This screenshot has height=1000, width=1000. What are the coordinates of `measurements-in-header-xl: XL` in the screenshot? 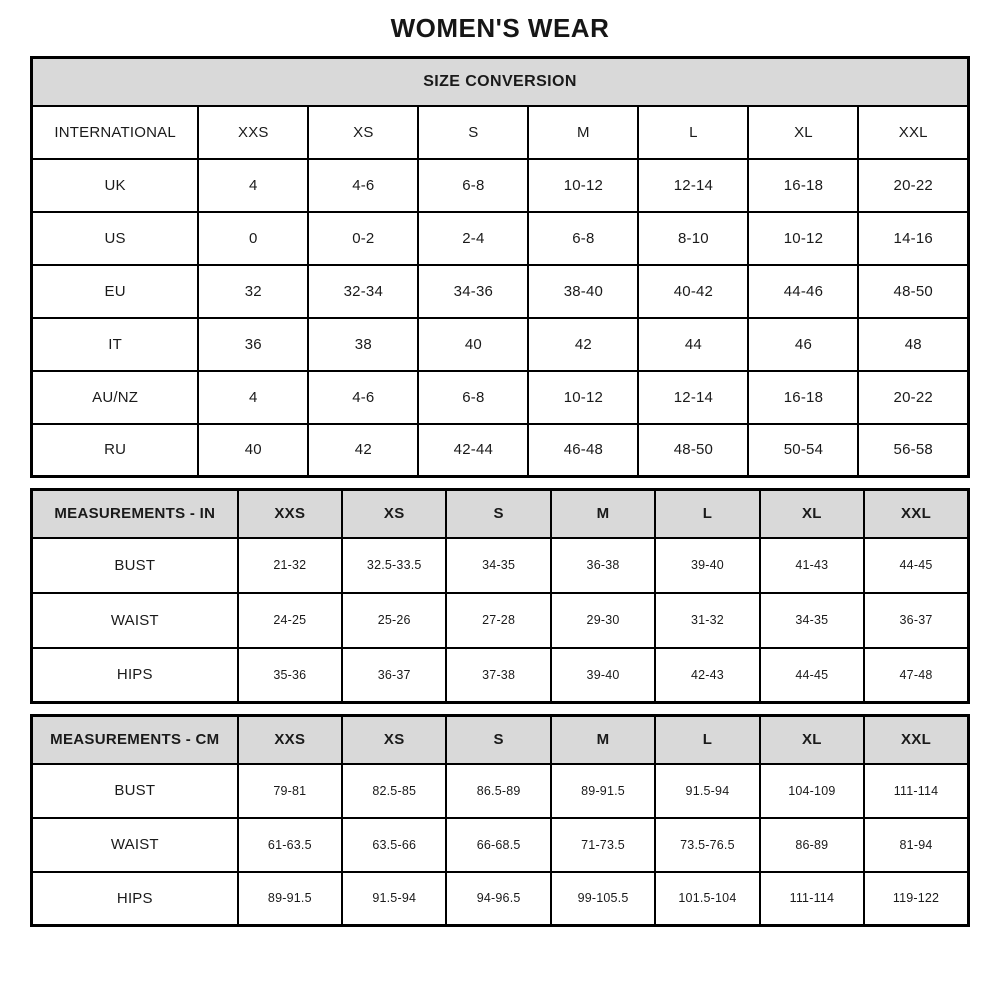 It's located at (812, 513).